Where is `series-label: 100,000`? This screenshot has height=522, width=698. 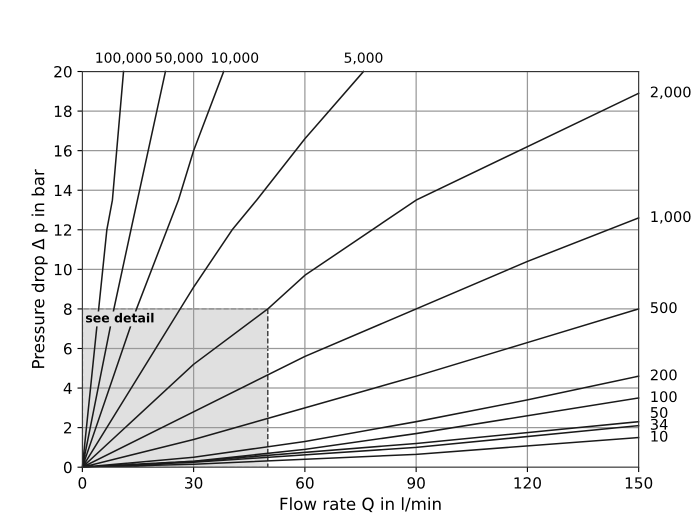 series-label: 100,000 is located at coordinates (124, 58).